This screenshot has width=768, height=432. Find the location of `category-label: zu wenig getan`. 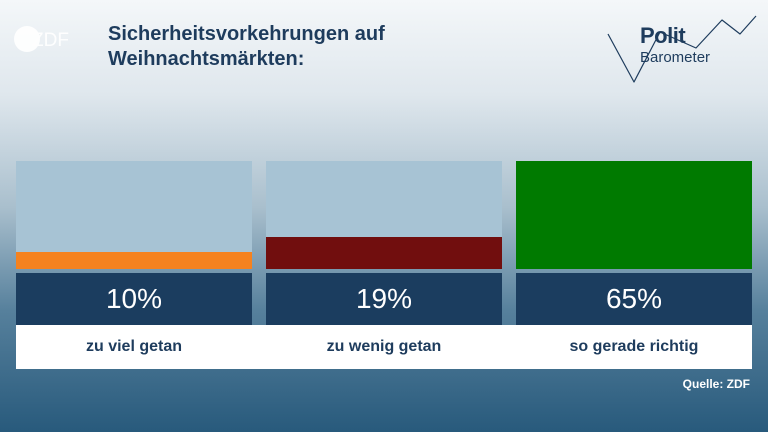

category-label: zu wenig getan is located at coordinates (384, 346).